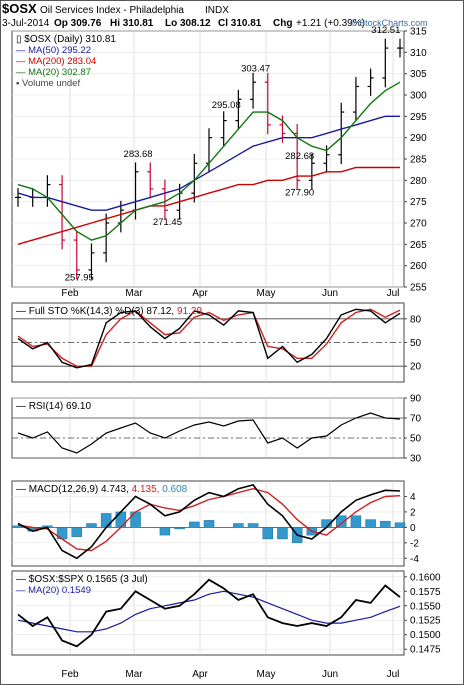  Describe the element at coordinates (418, 138) in the screenshot. I see `price-y-tick-label: 290` at that location.